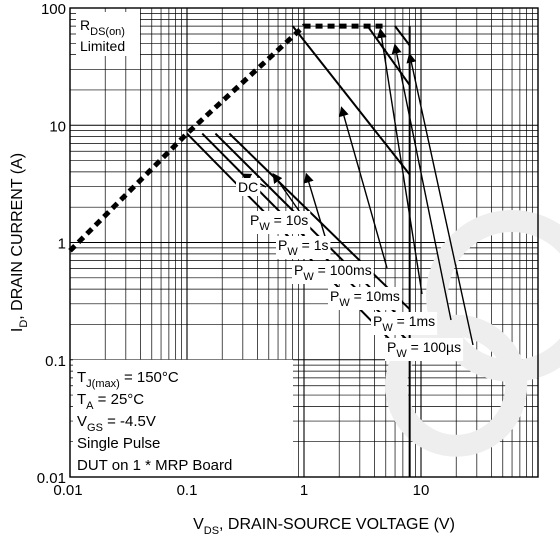 The image size is (560, 537). I want to click on rds-label-box, so click(108, 34).